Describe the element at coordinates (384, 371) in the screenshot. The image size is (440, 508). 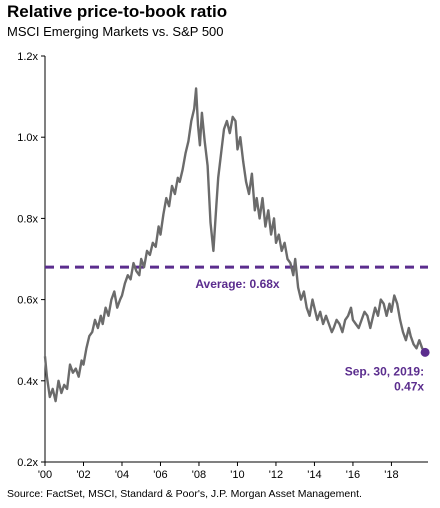
I see `latest-date-label: Sep. 30, 2019:` at that location.